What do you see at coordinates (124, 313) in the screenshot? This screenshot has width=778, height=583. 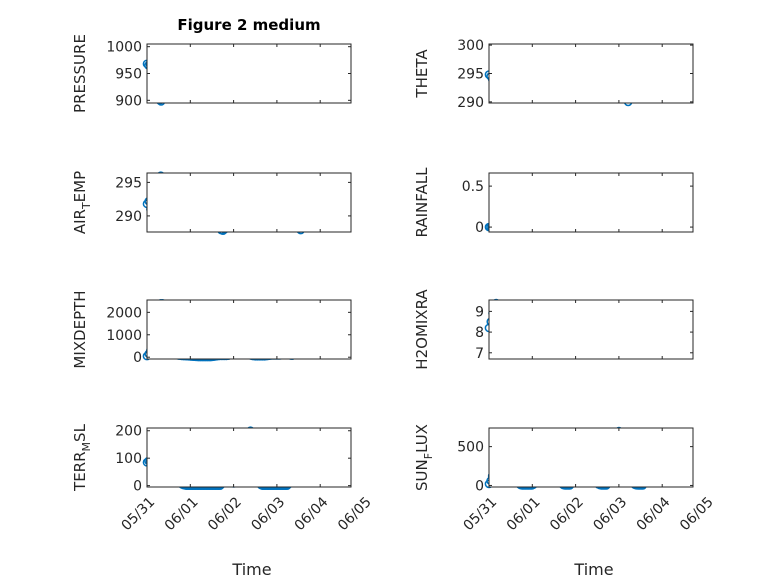 I see `y-tick-label: 2000` at bounding box center [124, 313].